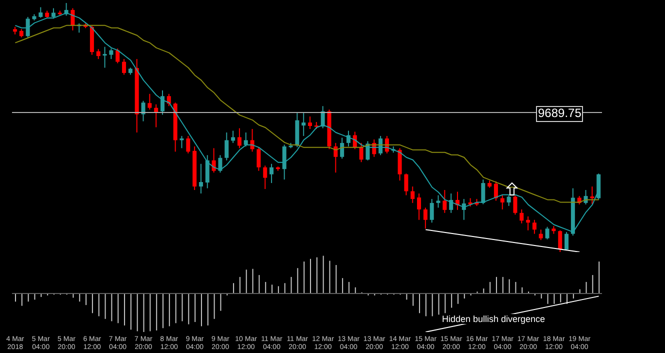 This screenshot has width=665, height=353. What do you see at coordinates (494, 319) in the screenshot?
I see `annotation: Hidden bullish divergence` at bounding box center [494, 319].